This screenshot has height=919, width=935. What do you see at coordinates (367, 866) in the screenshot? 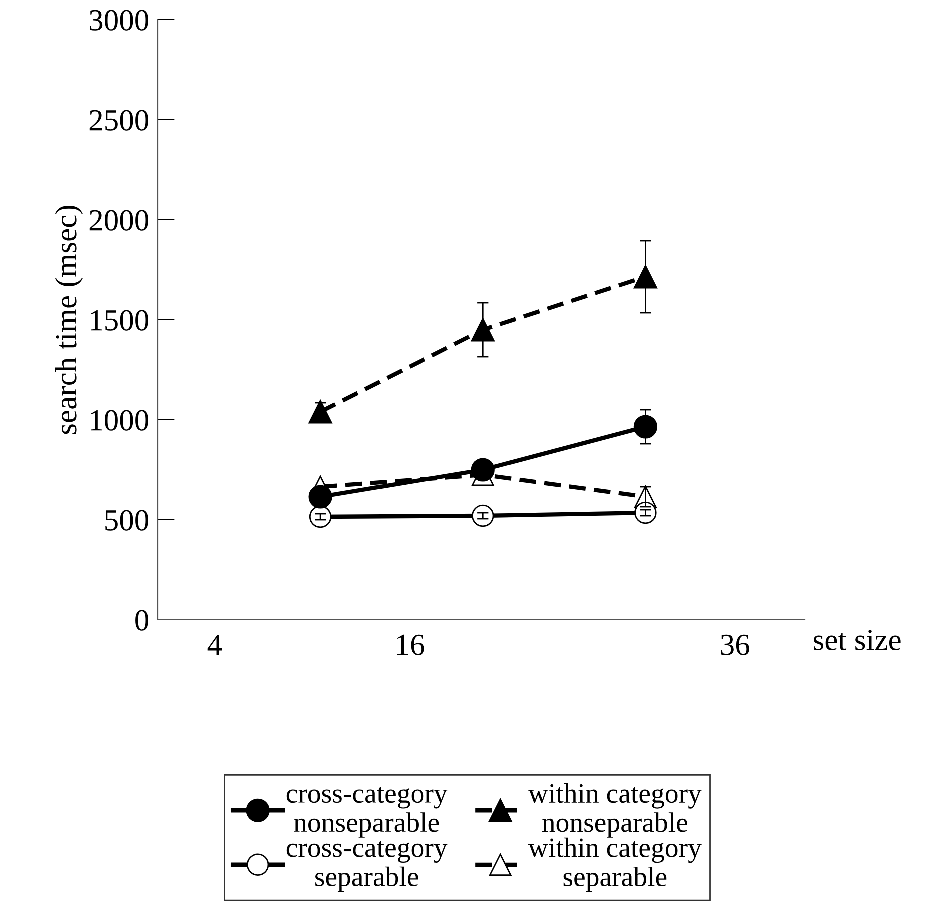
I see `legend-label: cross-category separable` at bounding box center [367, 866].